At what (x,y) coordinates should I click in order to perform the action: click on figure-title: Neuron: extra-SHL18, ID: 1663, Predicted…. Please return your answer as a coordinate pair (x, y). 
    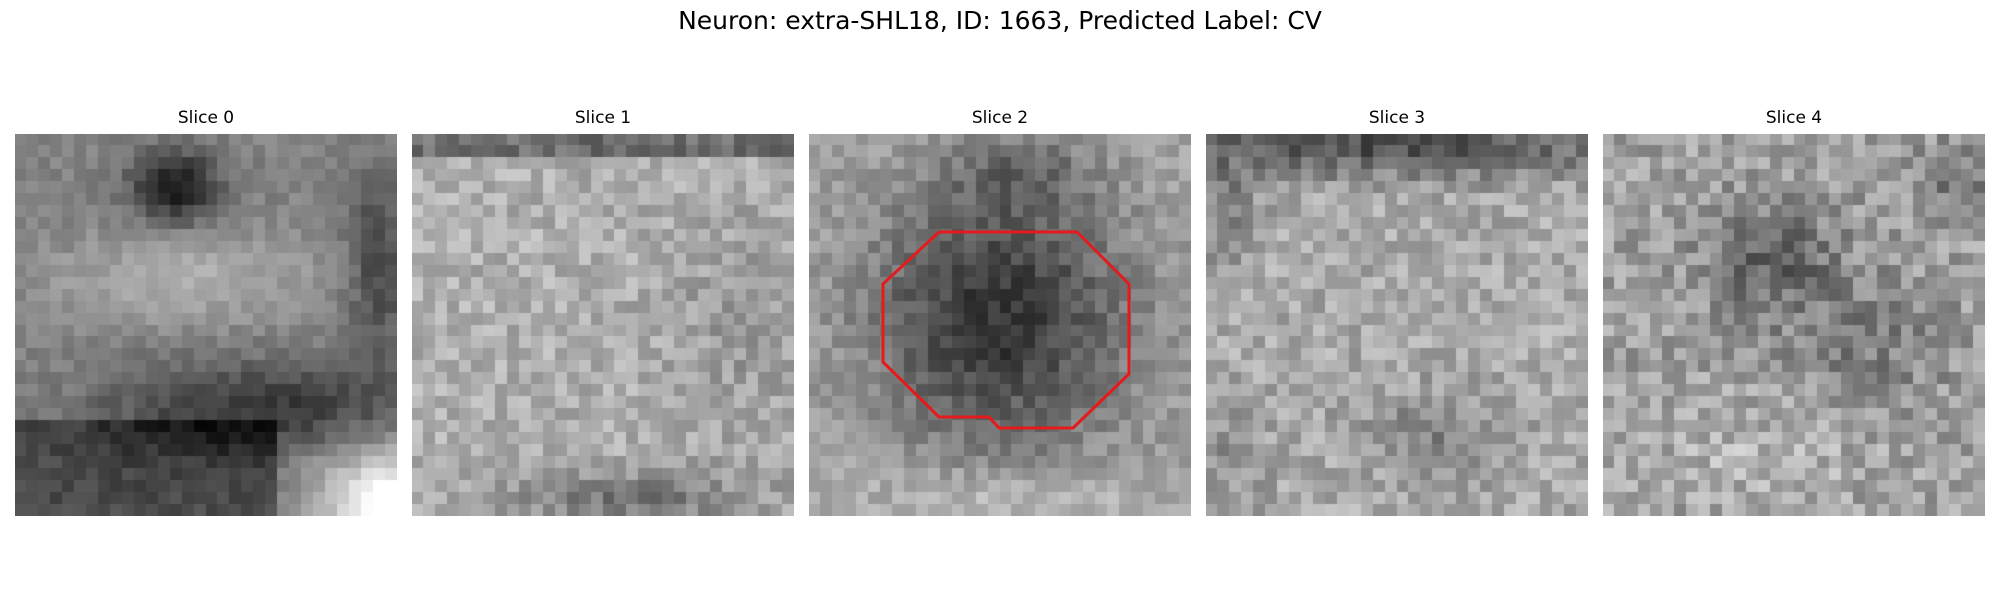
    Looking at the image, I should click on (1000, 20).